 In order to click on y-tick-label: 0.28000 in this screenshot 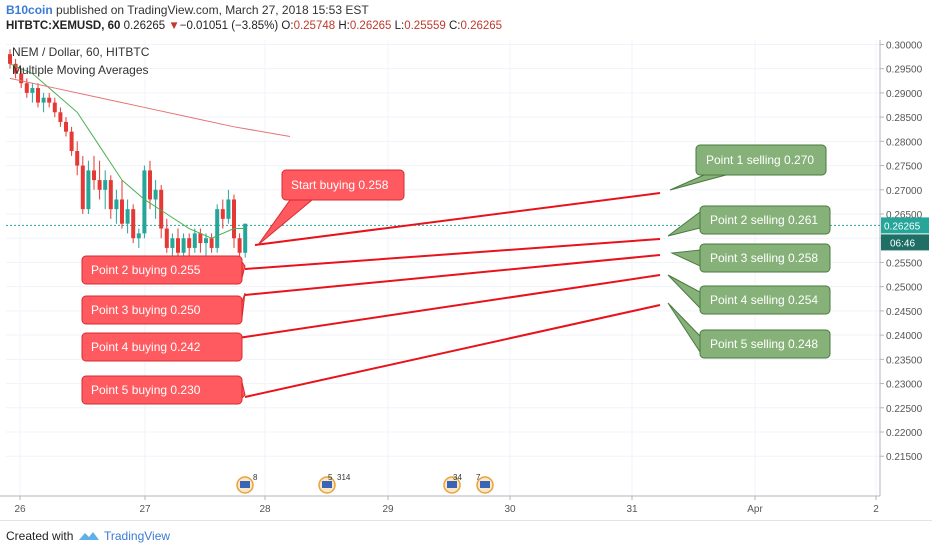, I will do `click(904, 142)`.